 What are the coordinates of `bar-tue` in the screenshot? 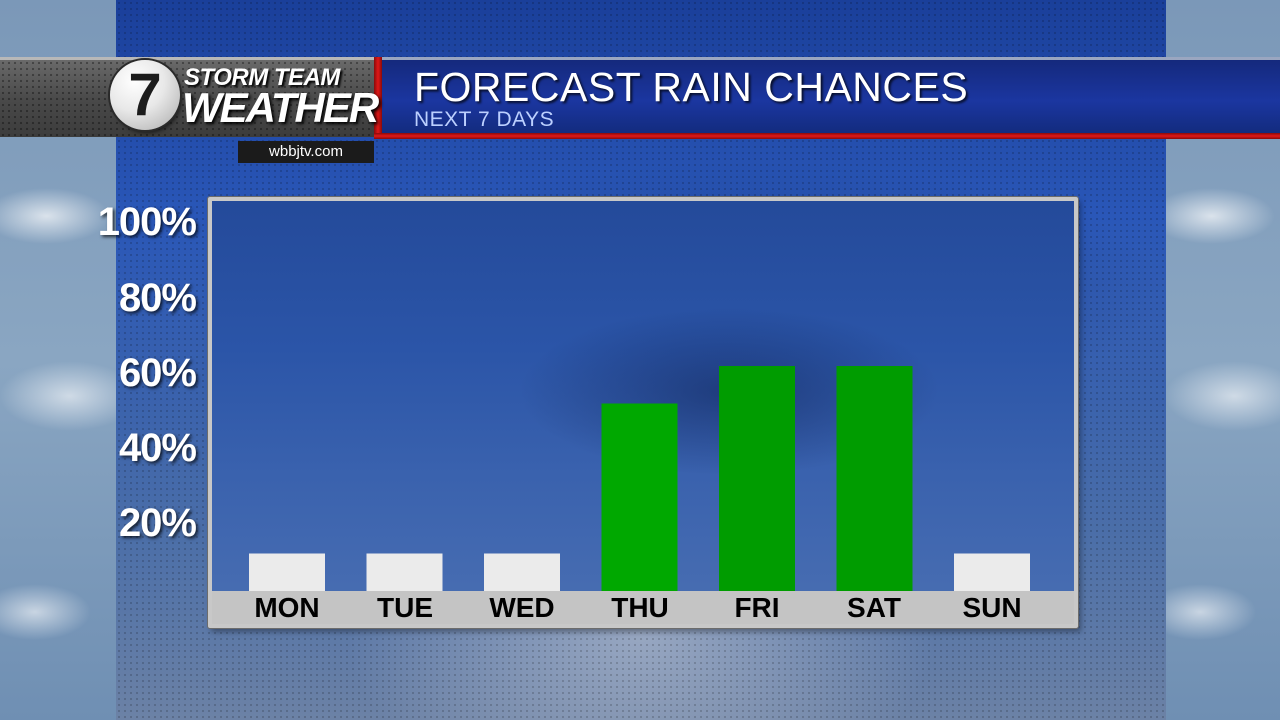 It's located at (404, 572).